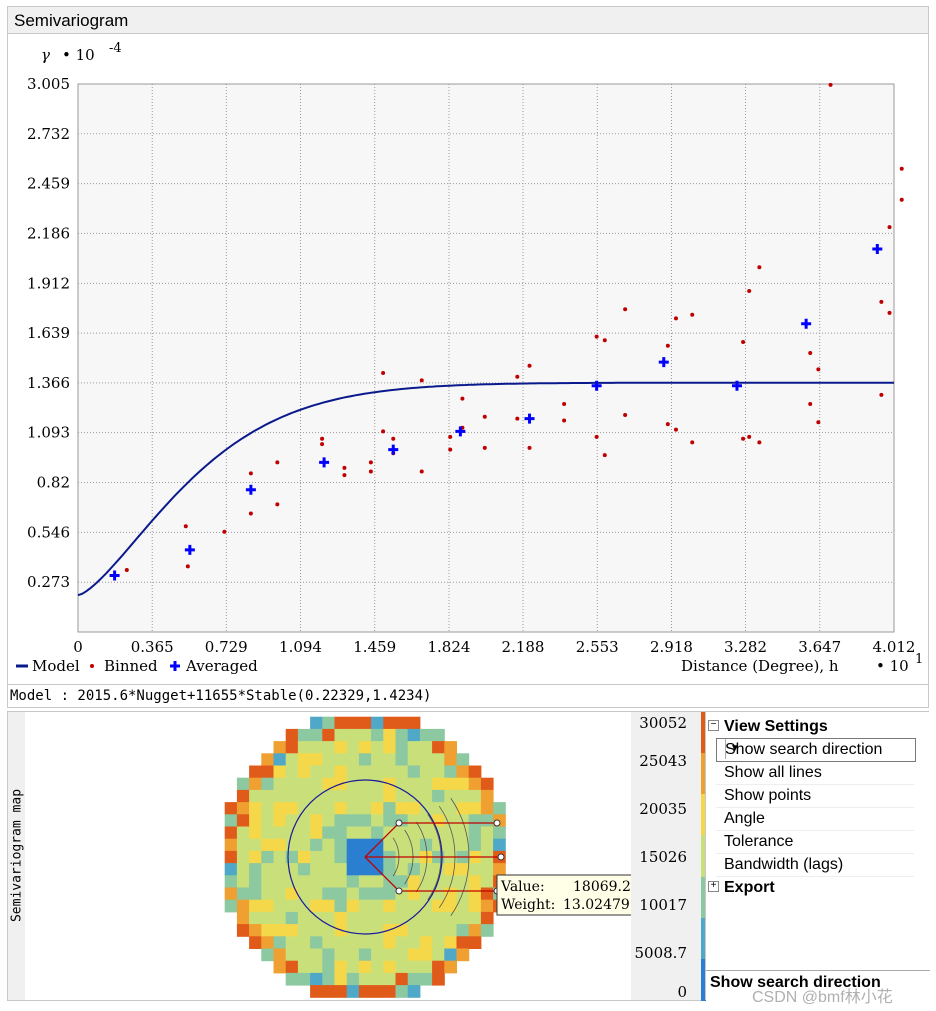 The image size is (936, 1011). I want to click on collapse-icon: −, so click(713, 725).